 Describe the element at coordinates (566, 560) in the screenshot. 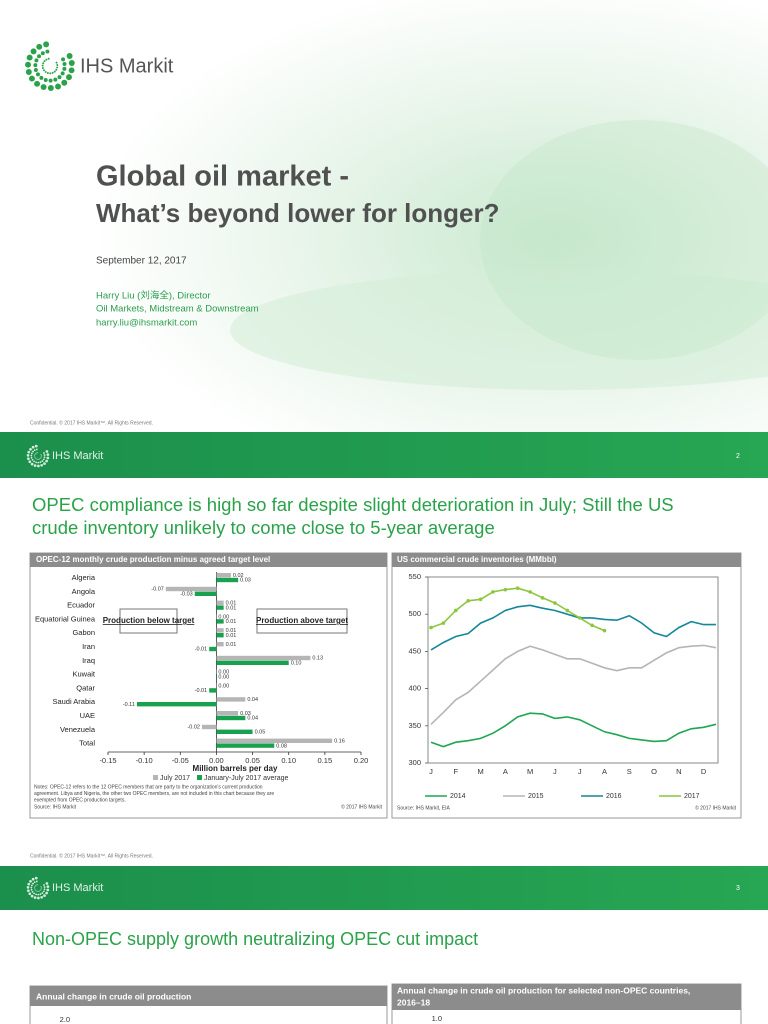

I see `chart-title-bar` at that location.